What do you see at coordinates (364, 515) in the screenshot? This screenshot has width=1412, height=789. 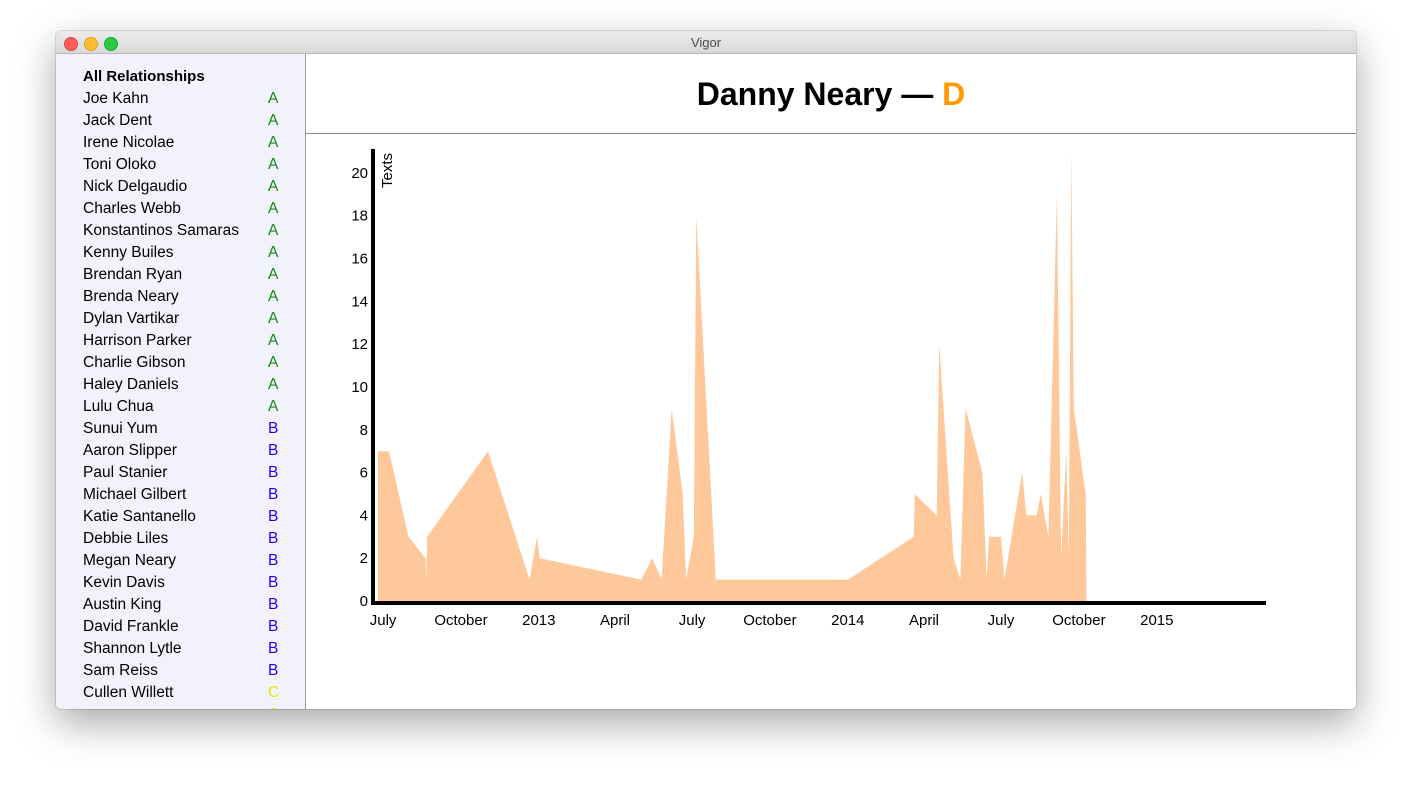 I see `y-tick-label: 4` at bounding box center [364, 515].